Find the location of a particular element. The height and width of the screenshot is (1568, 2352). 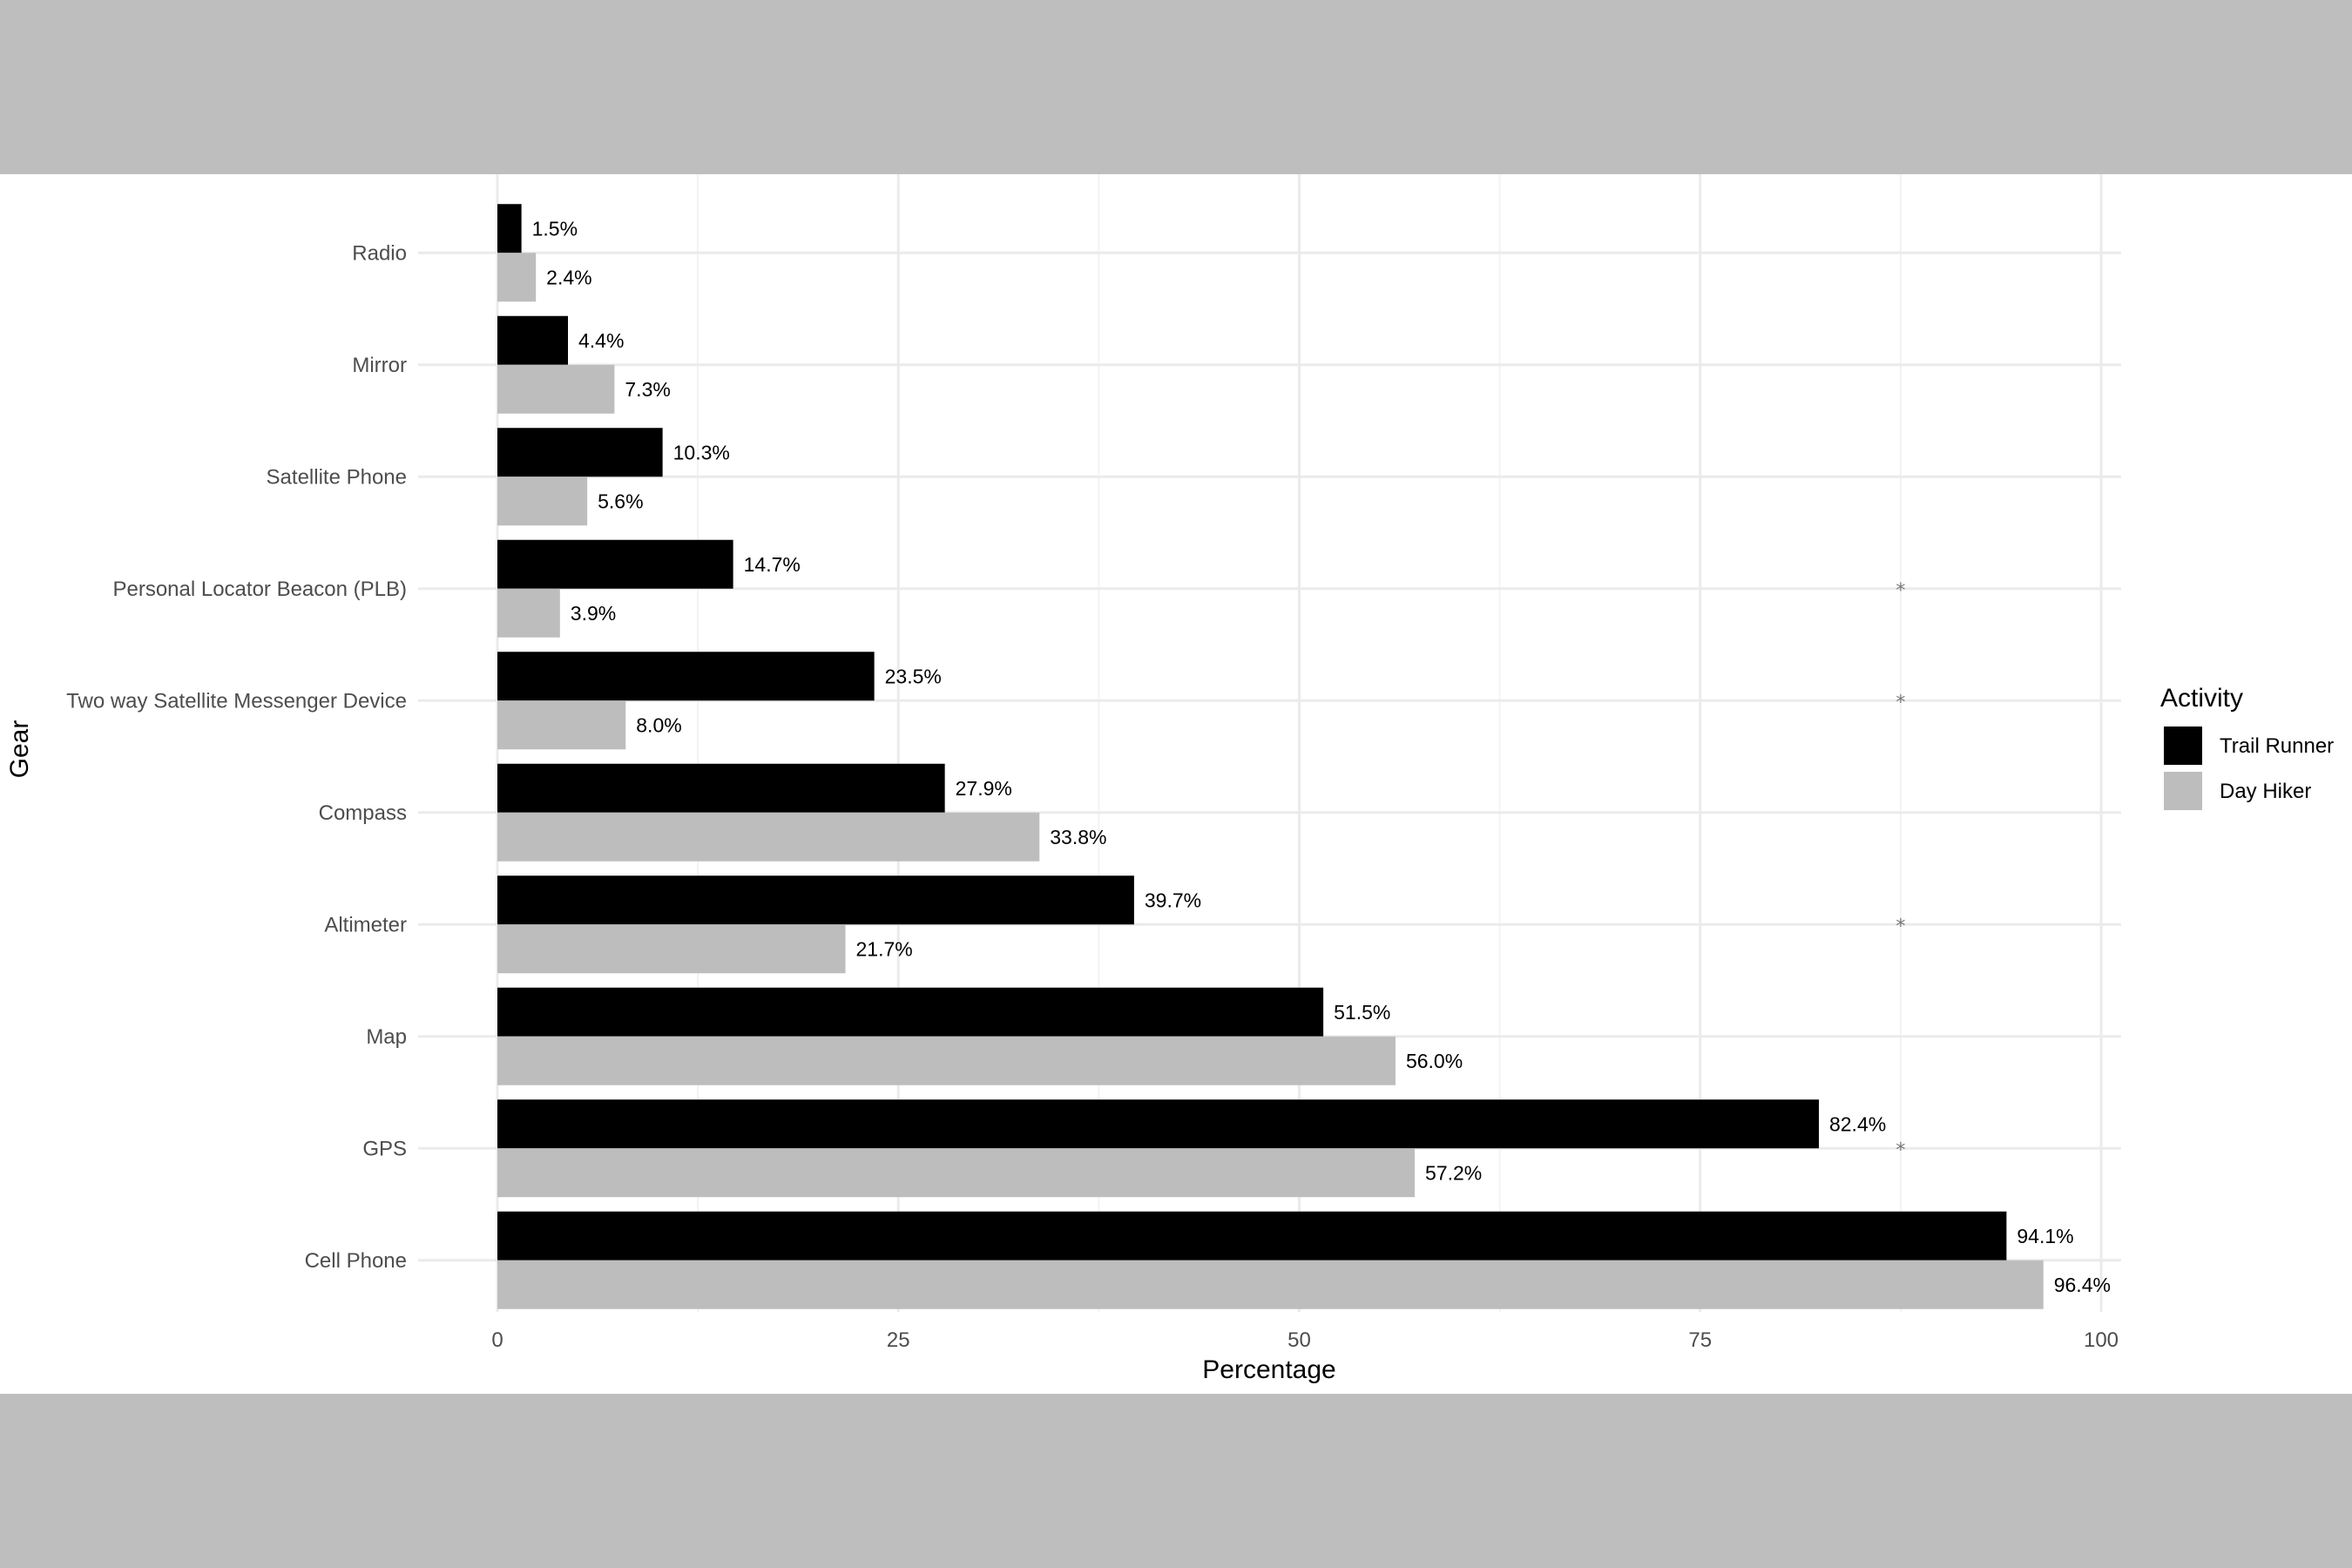

legend-label: Day Hiker is located at coordinates (2265, 791).